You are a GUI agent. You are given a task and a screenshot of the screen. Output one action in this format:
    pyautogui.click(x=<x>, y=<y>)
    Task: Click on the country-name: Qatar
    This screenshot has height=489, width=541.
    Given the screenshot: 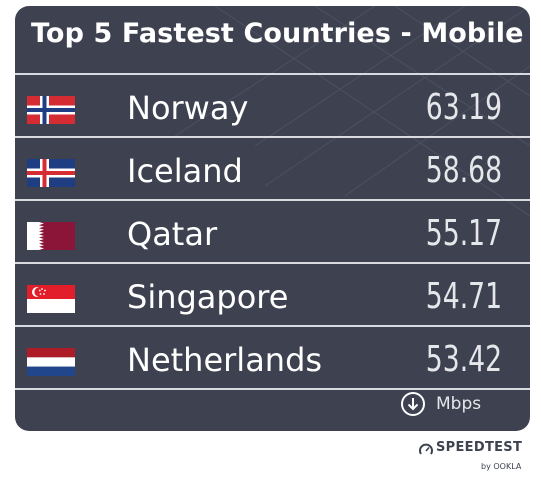 What is the action you would take?
    pyautogui.click(x=172, y=234)
    